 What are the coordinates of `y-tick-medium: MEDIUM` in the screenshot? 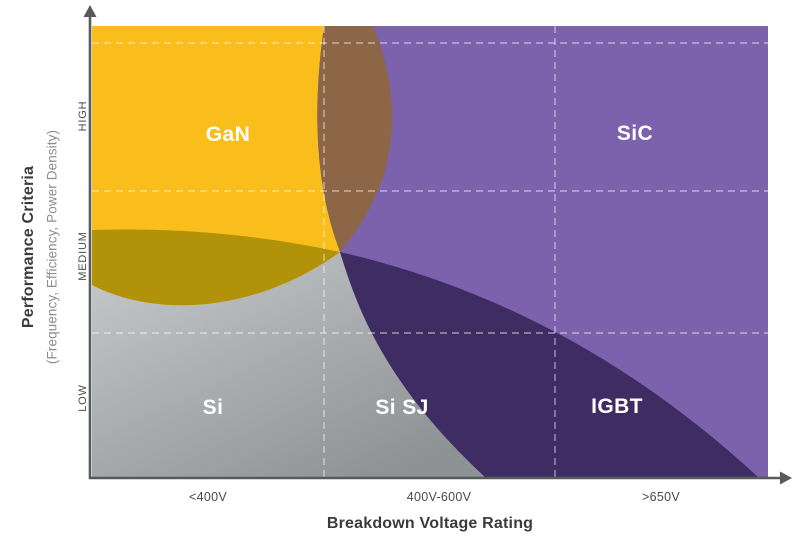 It's located at (83, 256).